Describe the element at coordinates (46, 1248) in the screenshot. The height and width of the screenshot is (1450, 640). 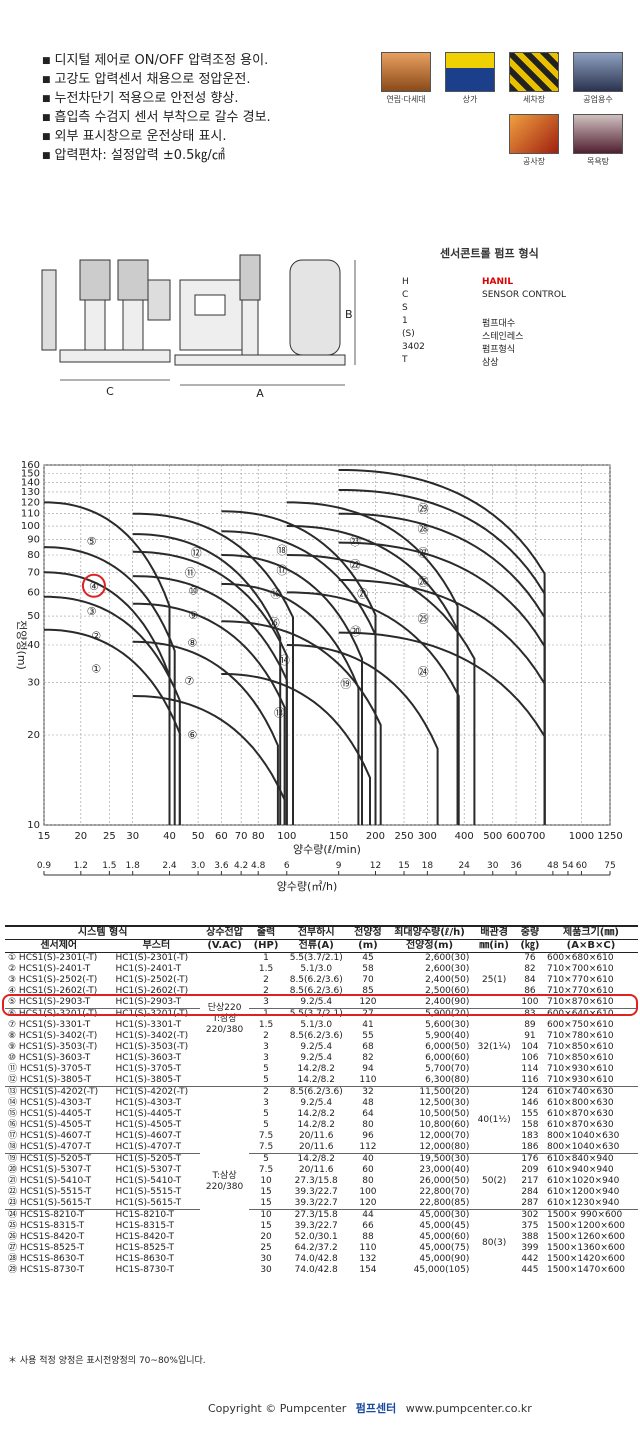
I see `table-cell: ㉗ HCS1S-8525-T` at that location.